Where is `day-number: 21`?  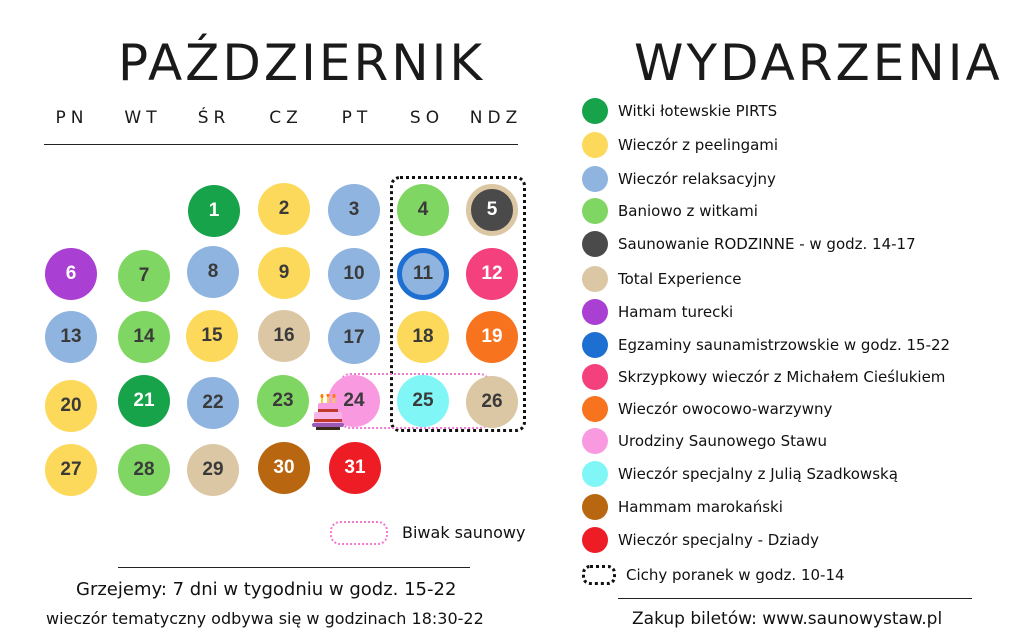
day-number: 21 is located at coordinates (144, 400).